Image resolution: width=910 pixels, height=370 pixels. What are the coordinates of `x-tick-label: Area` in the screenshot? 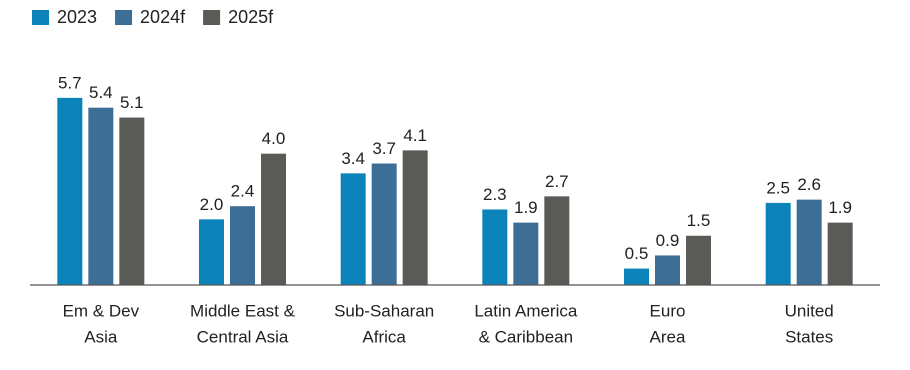 It's located at (668, 336).